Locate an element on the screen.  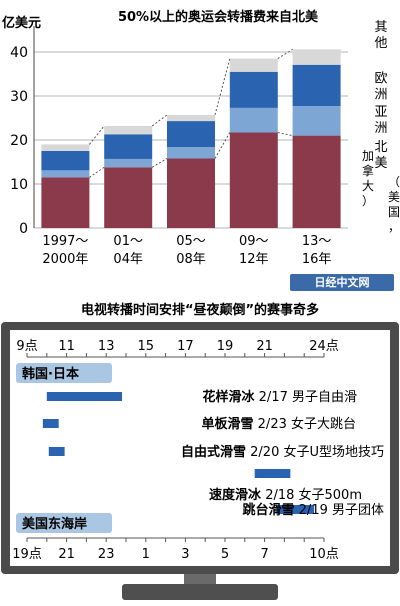
y-tick-label: 20 is located at coordinates (19, 141).